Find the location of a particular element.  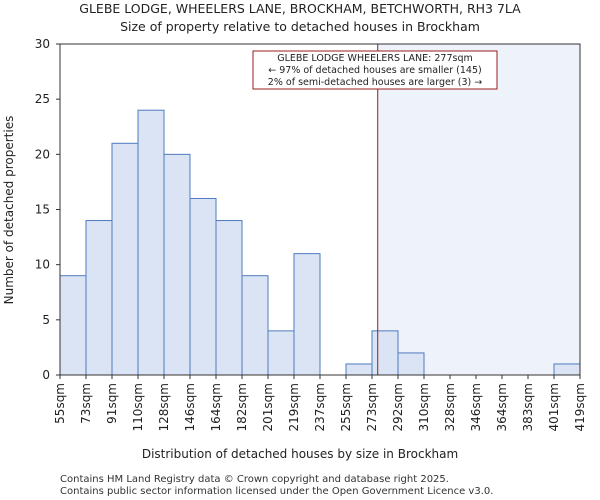

x-tick-label-91sqm: 91sqm is located at coordinates (112, 403).